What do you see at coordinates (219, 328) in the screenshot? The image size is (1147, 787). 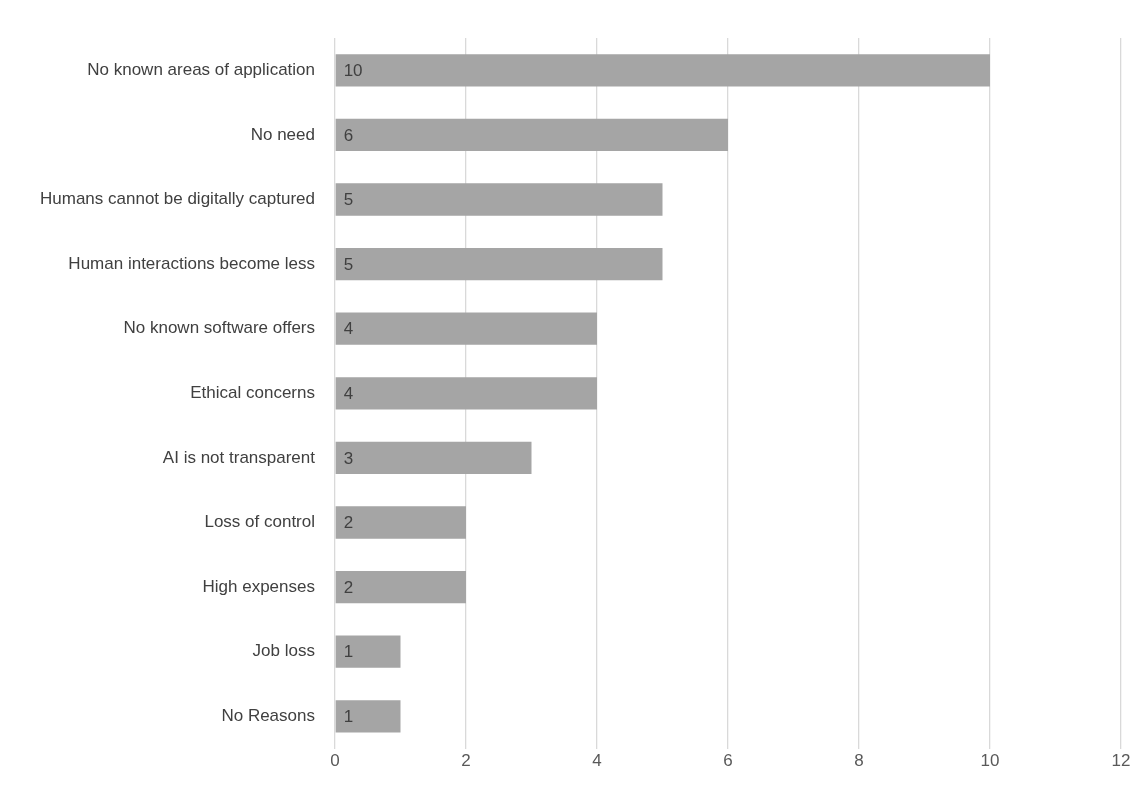 I see `y-tick-label: No known software offers` at bounding box center [219, 328].